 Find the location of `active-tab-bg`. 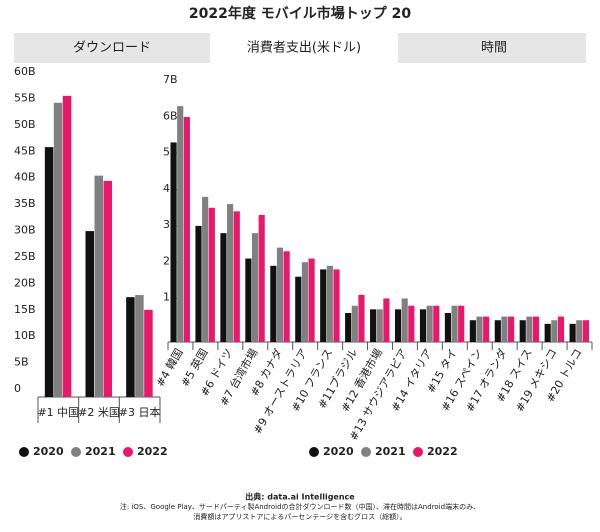

active-tab-bg is located at coordinates (304, 48).